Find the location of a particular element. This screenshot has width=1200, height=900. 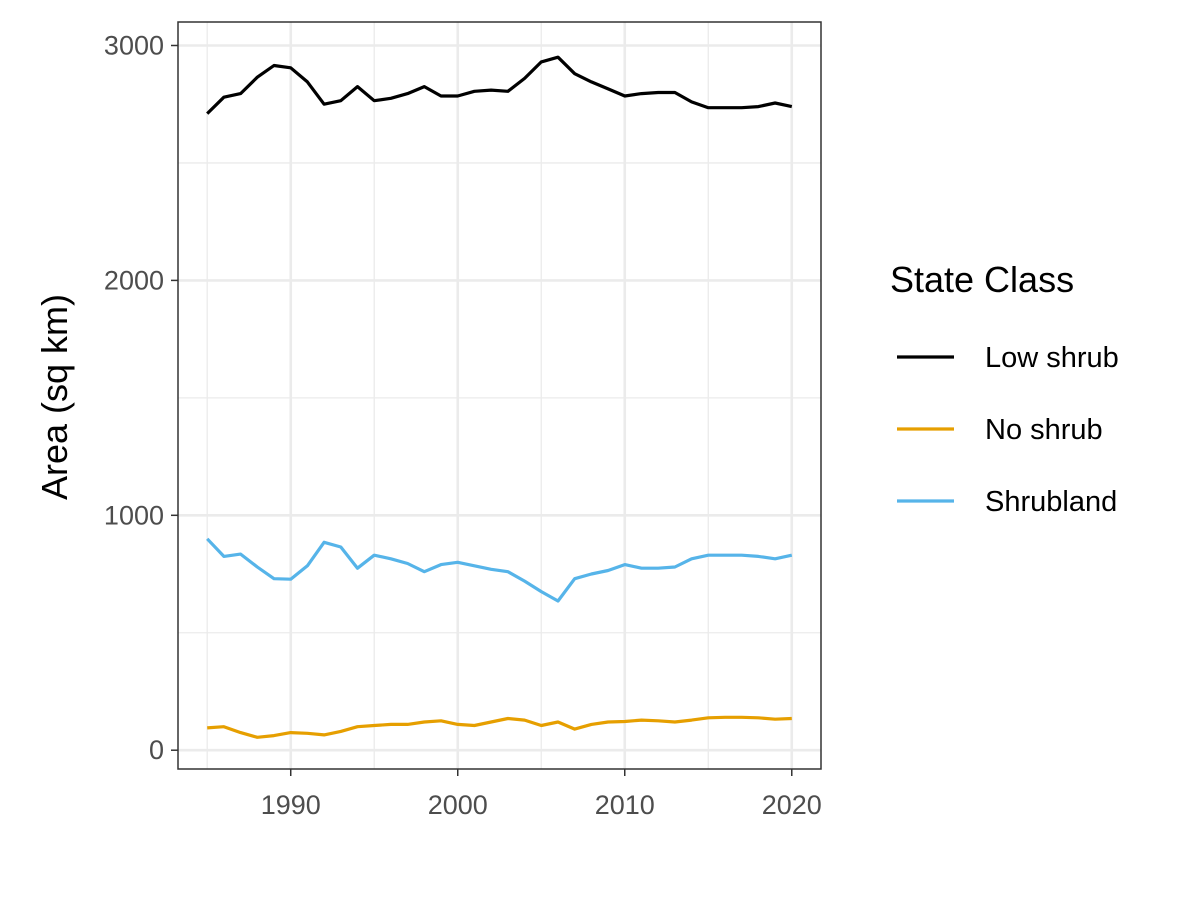

series-line-no-shrub is located at coordinates (499, 727).